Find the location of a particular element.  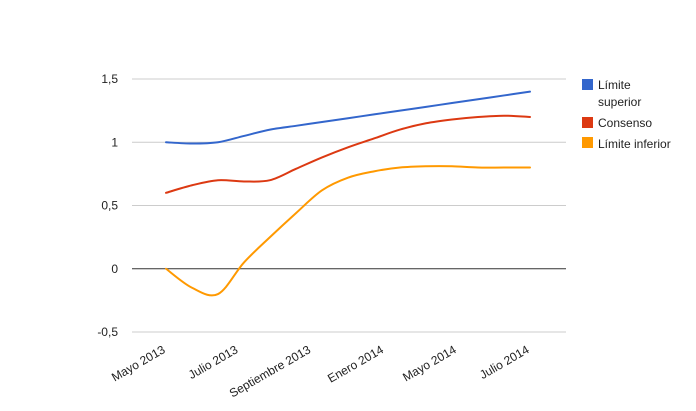

y-tick-label: 1,5 is located at coordinates (109, 79).